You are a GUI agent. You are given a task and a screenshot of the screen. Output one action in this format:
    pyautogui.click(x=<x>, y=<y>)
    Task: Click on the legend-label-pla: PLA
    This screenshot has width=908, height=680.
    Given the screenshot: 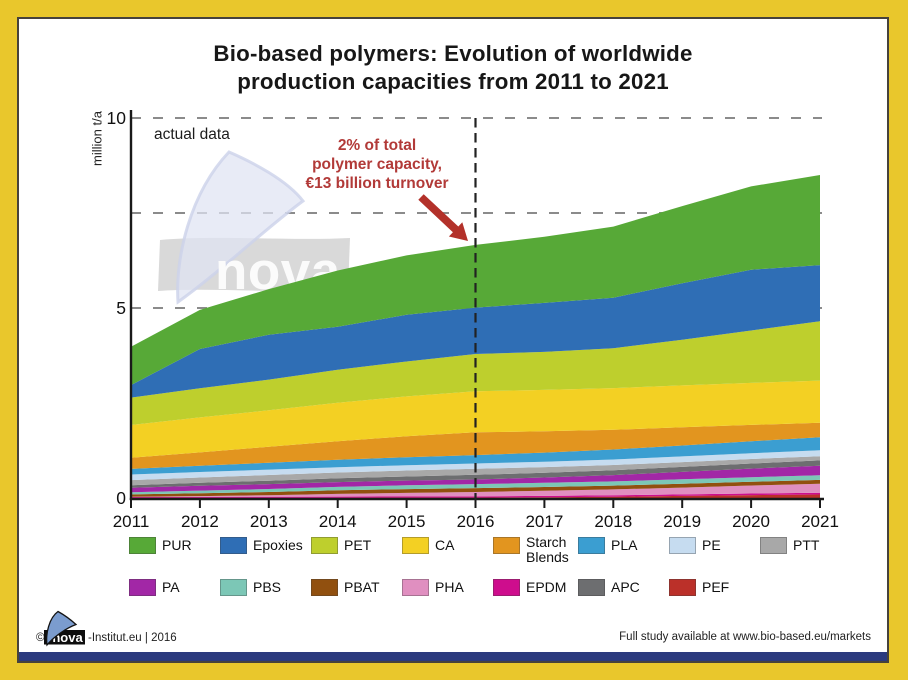 What is the action you would take?
    pyautogui.click(x=624, y=545)
    